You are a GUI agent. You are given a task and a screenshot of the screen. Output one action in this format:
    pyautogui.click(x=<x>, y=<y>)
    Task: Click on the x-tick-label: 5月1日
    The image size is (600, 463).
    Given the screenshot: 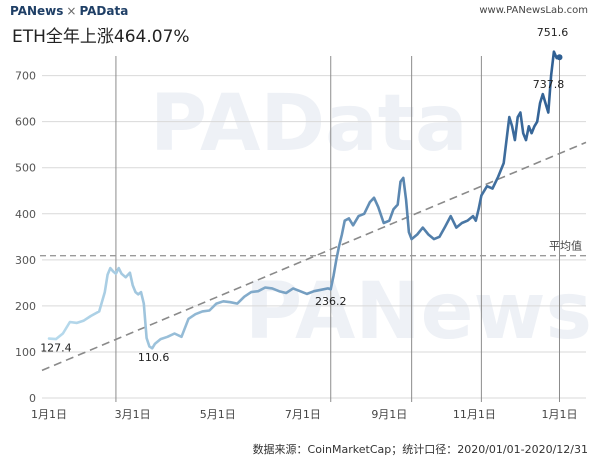 What is the action you would take?
    pyautogui.click(x=218, y=414)
    